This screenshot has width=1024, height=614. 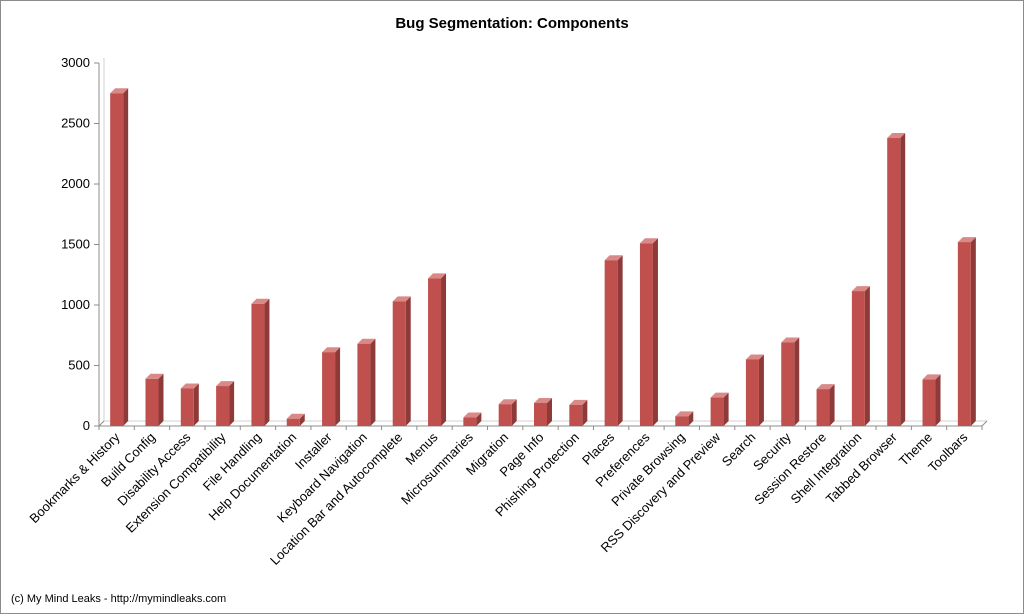 What do you see at coordinates (75, 183) in the screenshot?
I see `y-tick-label: 2000` at bounding box center [75, 183].